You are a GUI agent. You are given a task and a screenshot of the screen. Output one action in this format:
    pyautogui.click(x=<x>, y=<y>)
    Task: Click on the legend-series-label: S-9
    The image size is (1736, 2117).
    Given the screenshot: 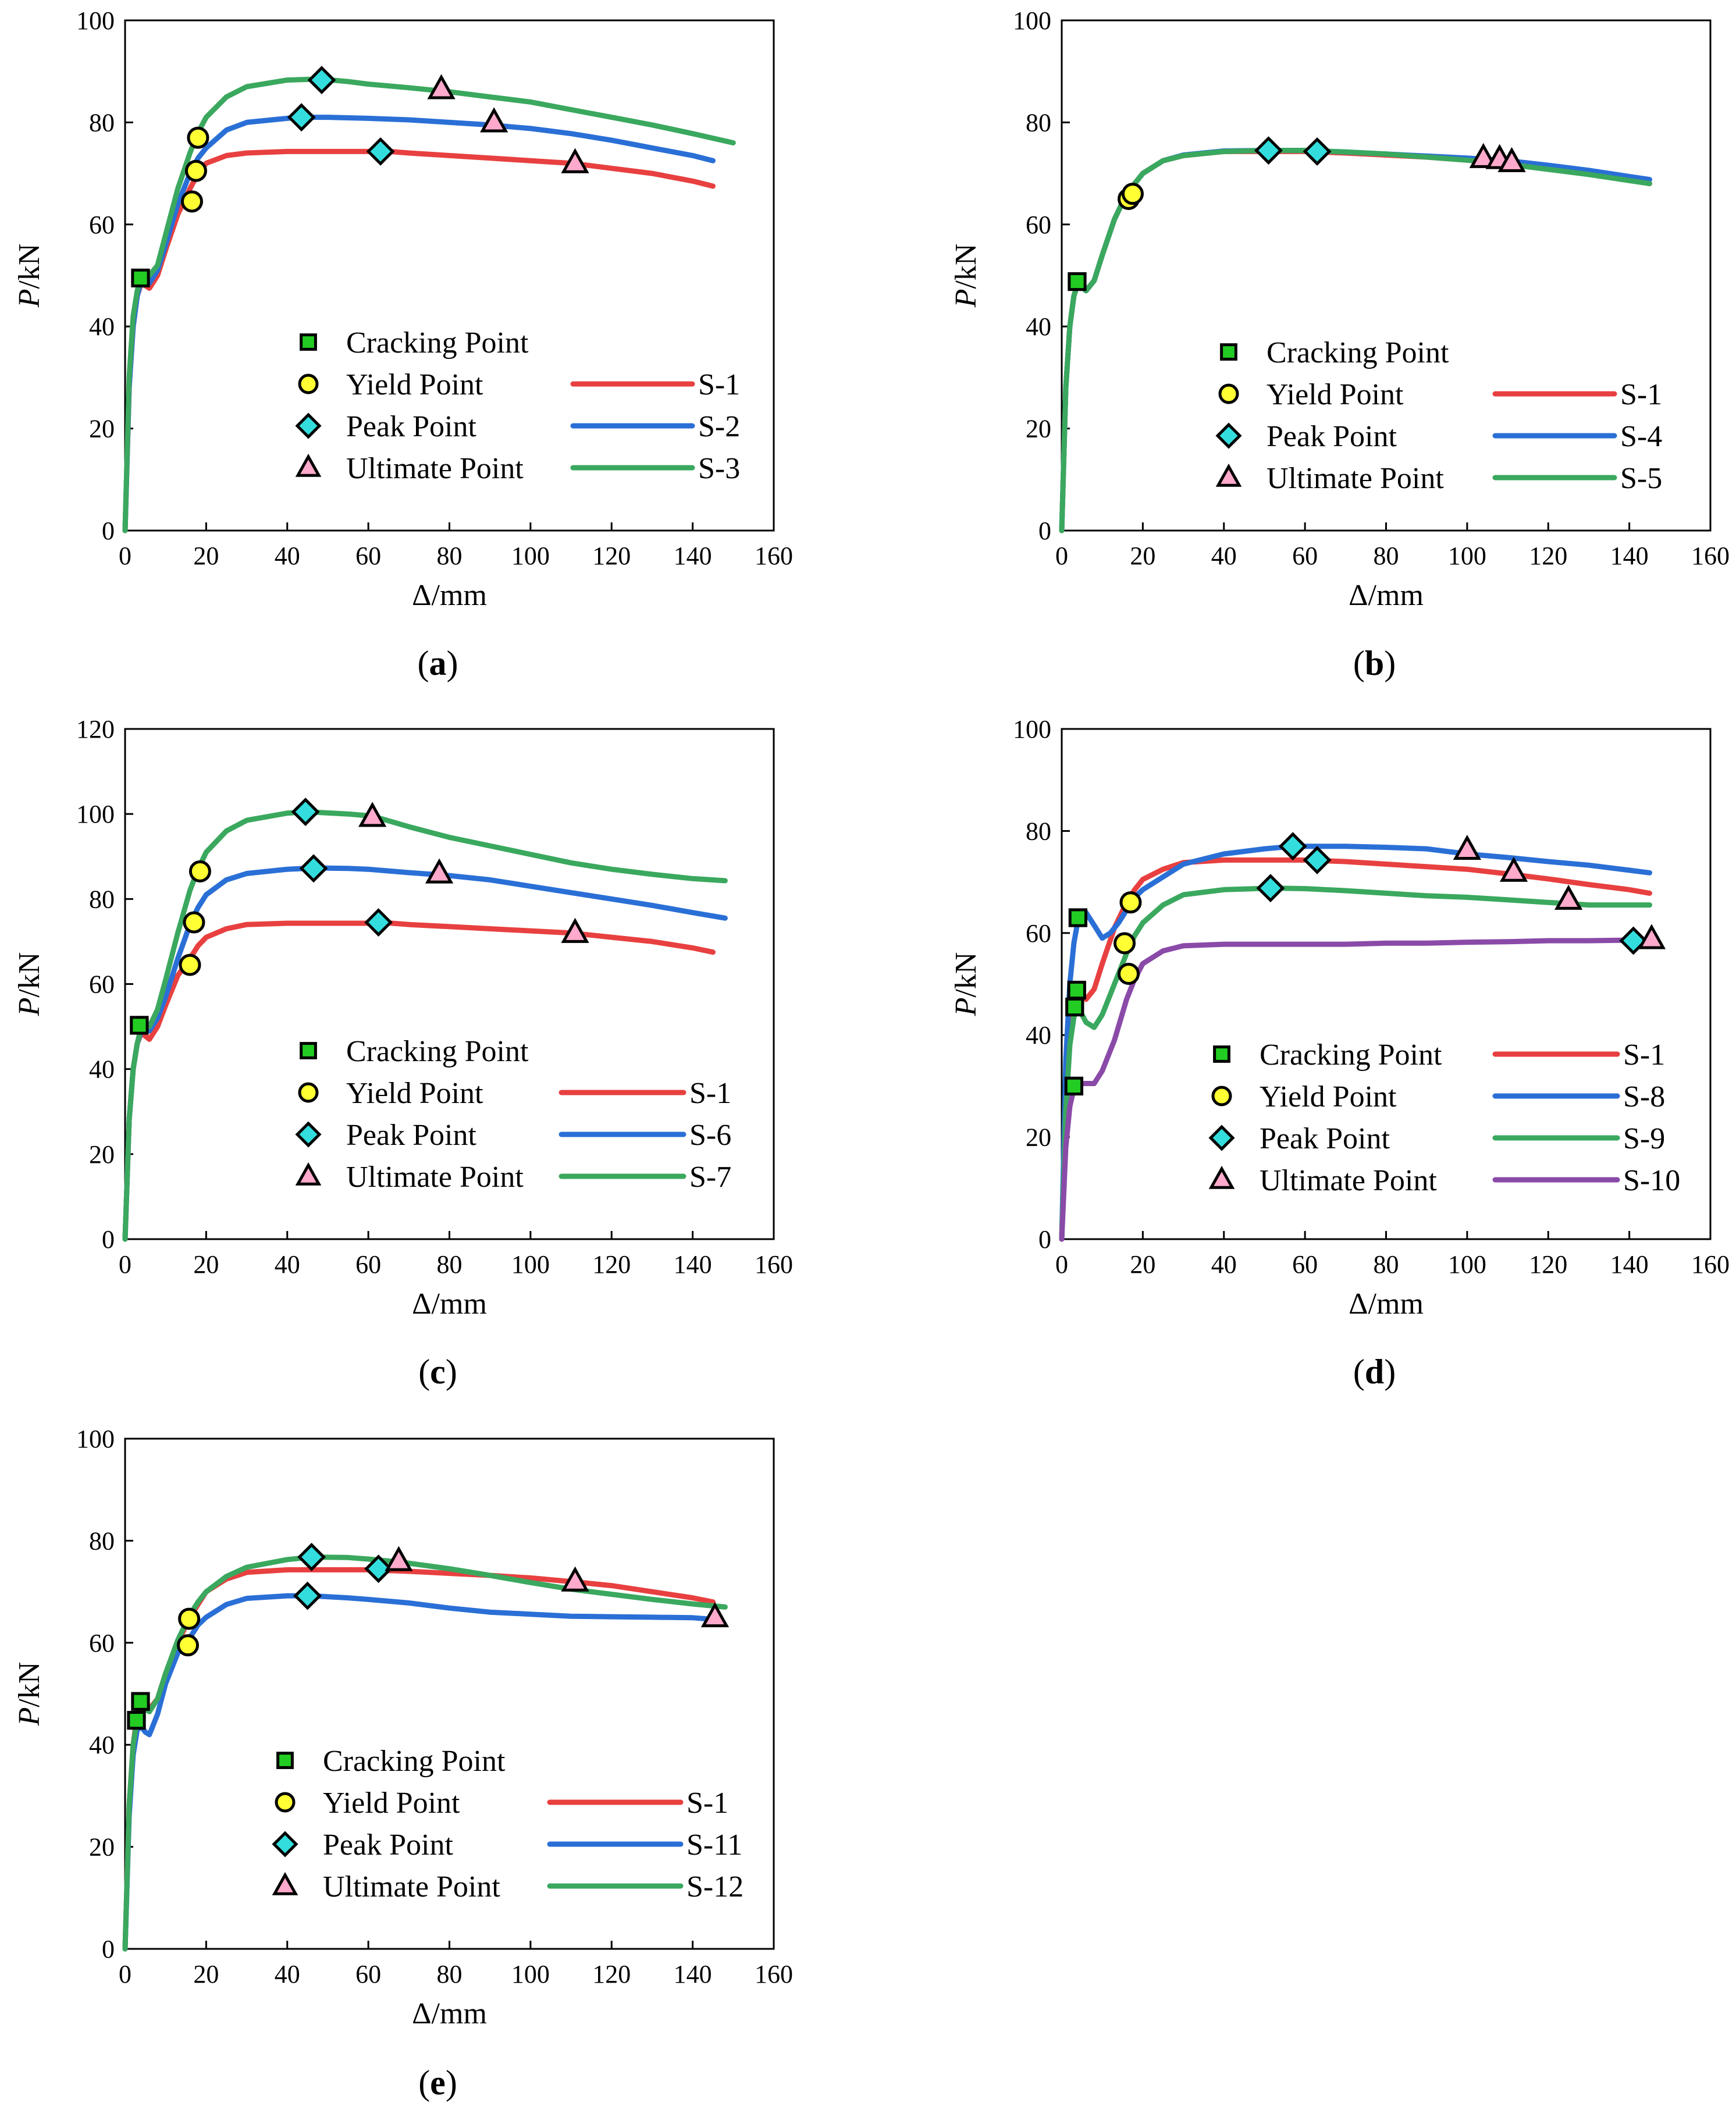 What is the action you would take?
    pyautogui.click(x=1644, y=1138)
    